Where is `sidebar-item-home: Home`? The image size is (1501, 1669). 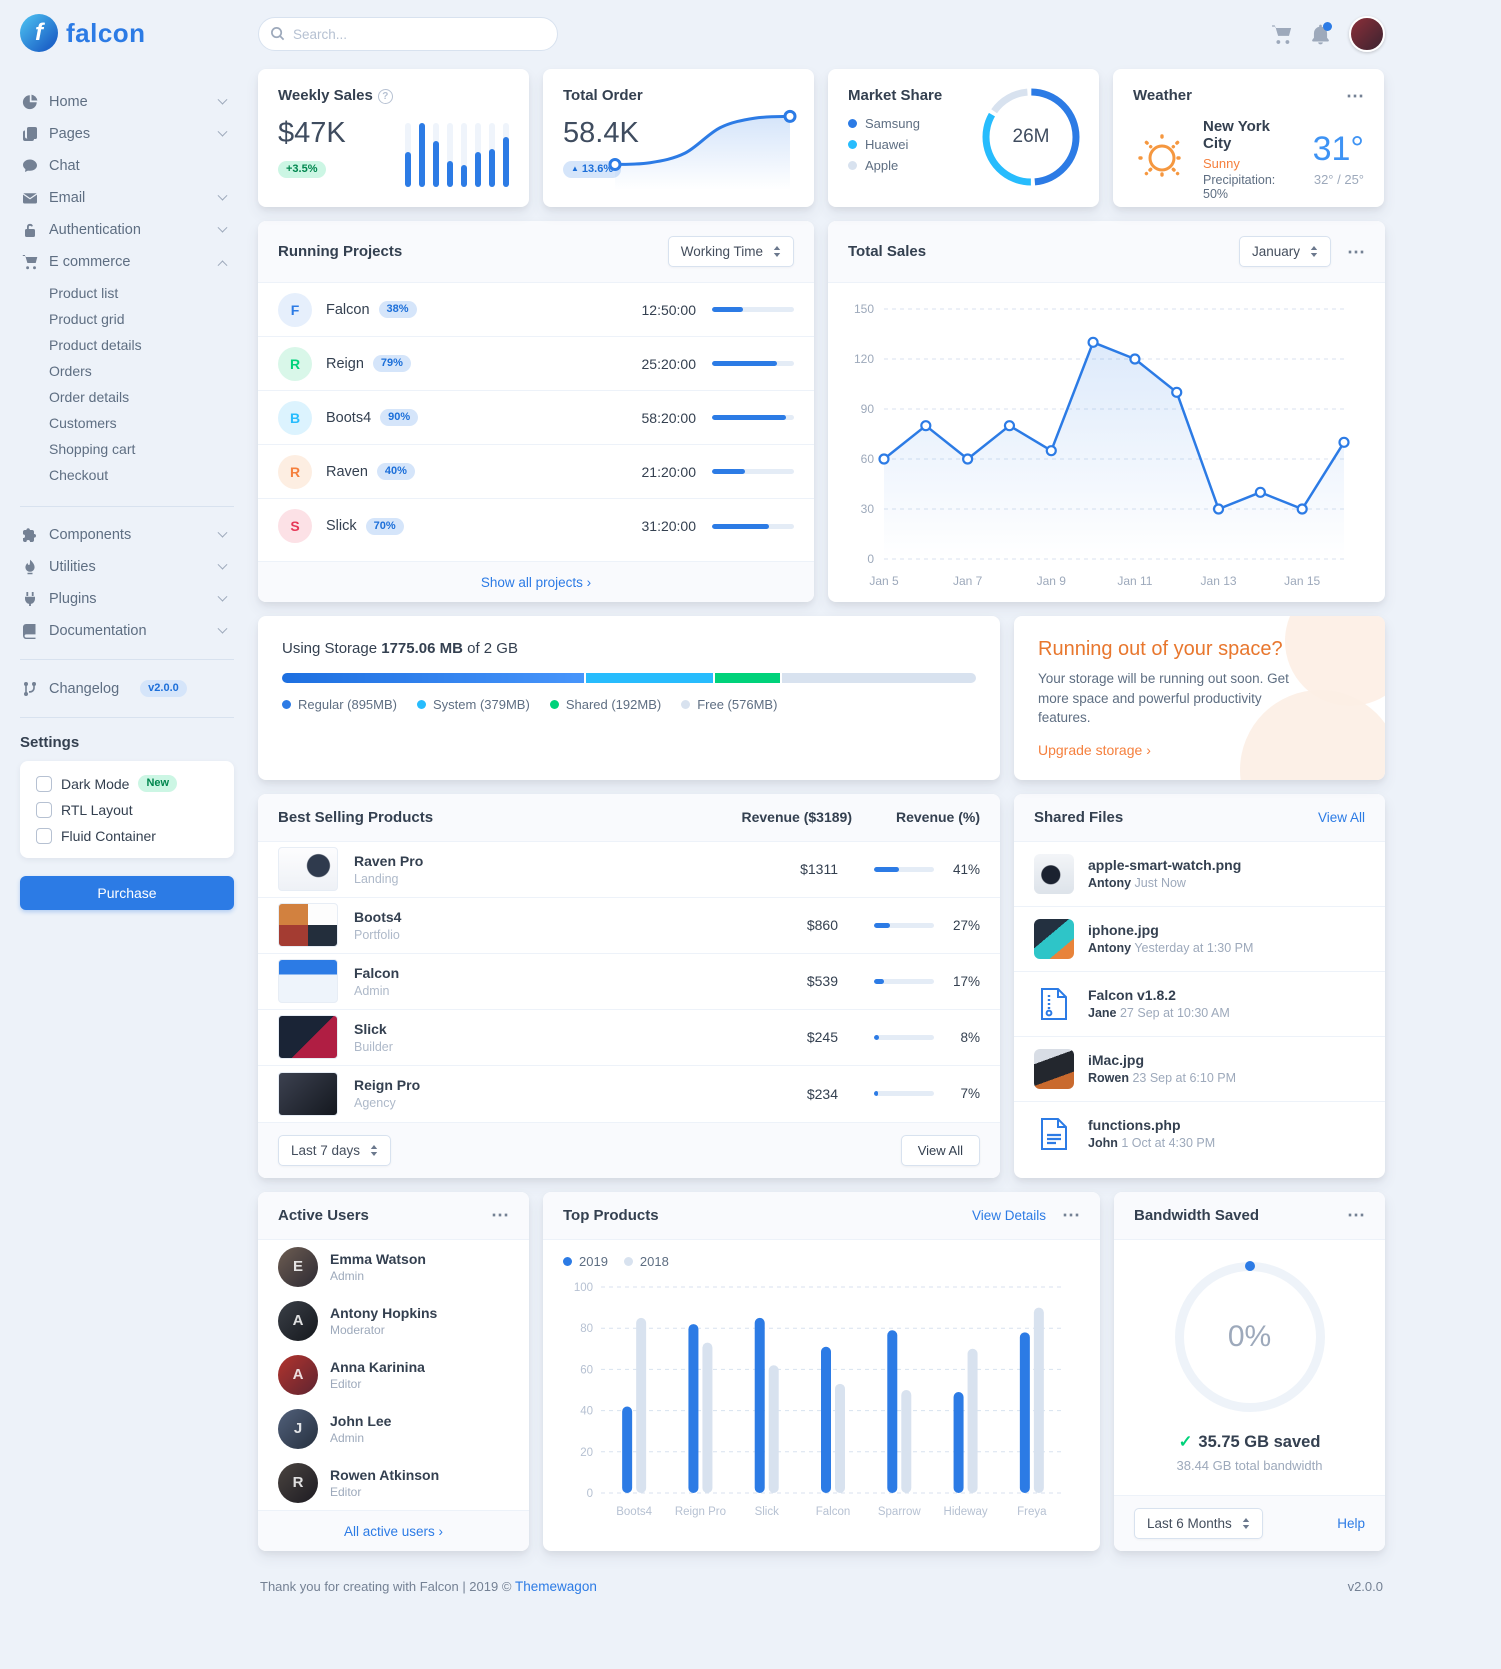
sidebar-item-home: Home is located at coordinates (127, 102).